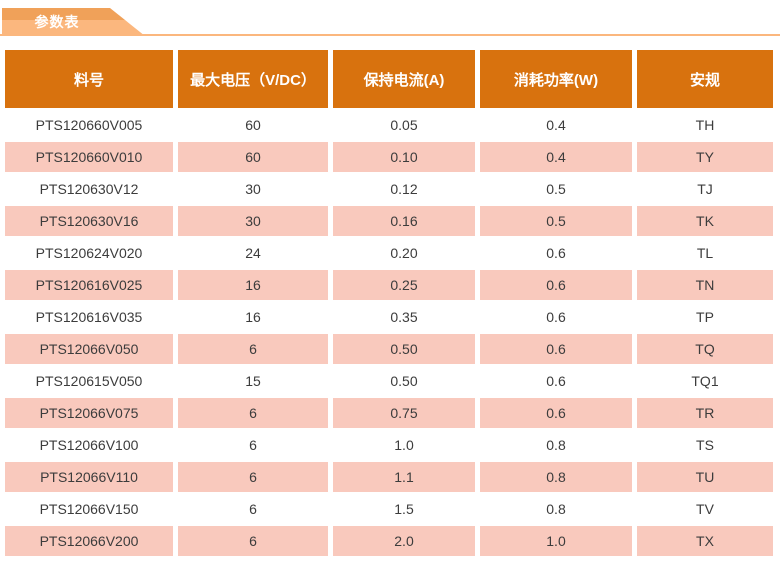  I want to click on table-row: PTS12066V050 6 0.50 0.6 TQ, so click(389, 349).